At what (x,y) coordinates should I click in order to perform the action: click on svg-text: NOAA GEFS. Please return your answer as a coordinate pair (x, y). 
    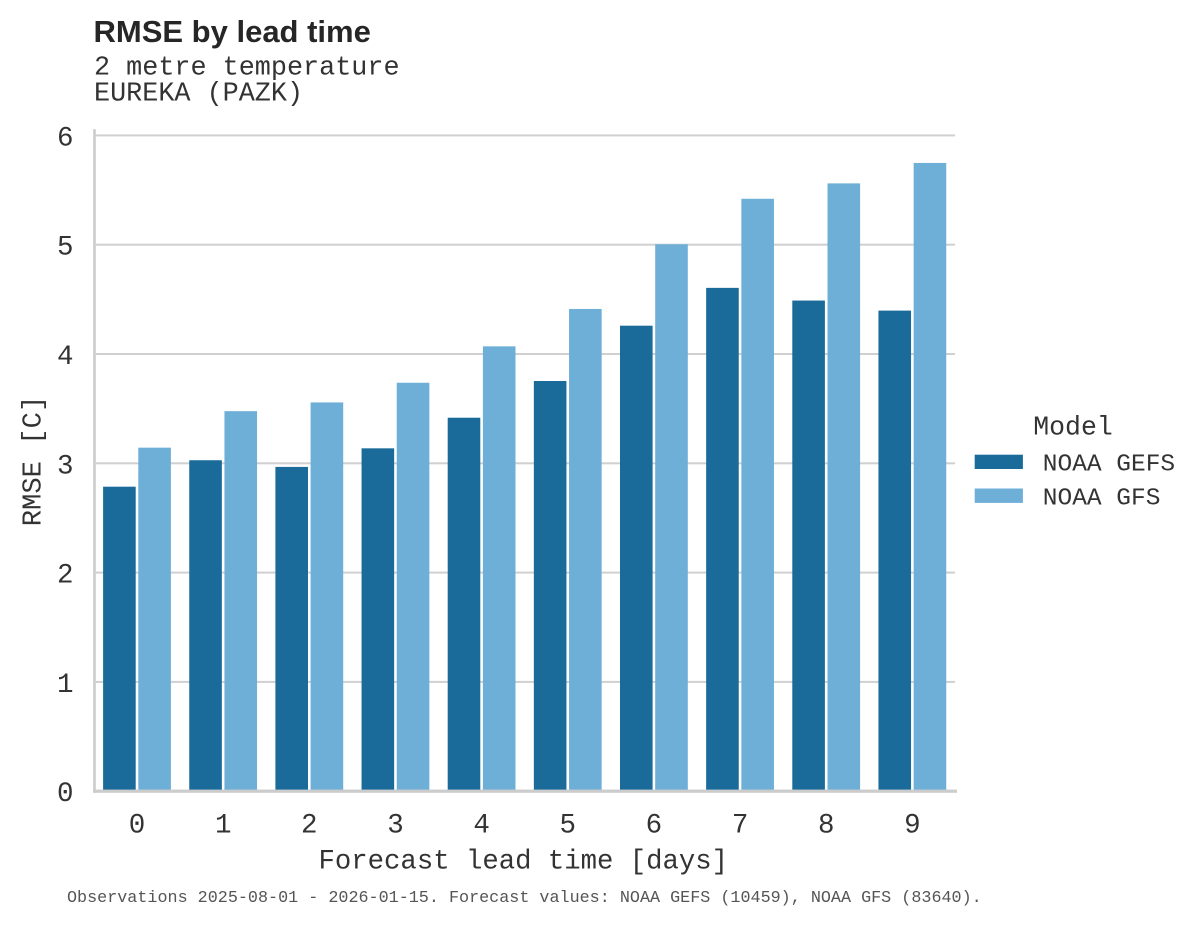
    Looking at the image, I should click on (1109, 465).